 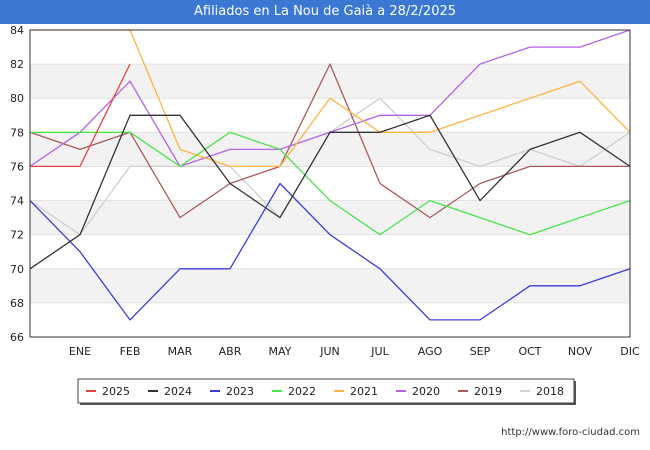 What do you see at coordinates (17, 30) in the screenshot?
I see `y-tick-label: 84` at bounding box center [17, 30].